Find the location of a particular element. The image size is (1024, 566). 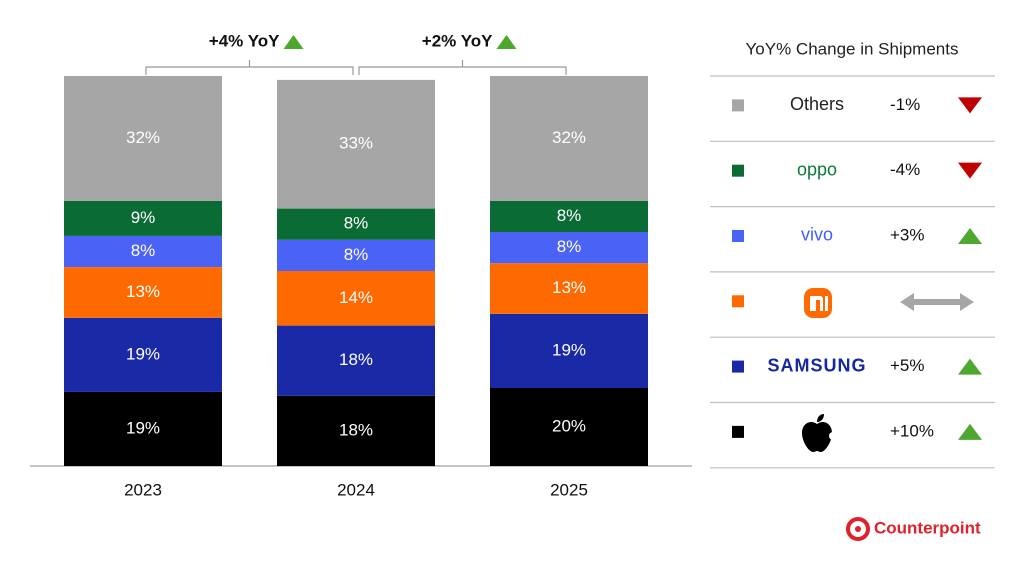

x-tick-label: 2023 is located at coordinates (143, 489).